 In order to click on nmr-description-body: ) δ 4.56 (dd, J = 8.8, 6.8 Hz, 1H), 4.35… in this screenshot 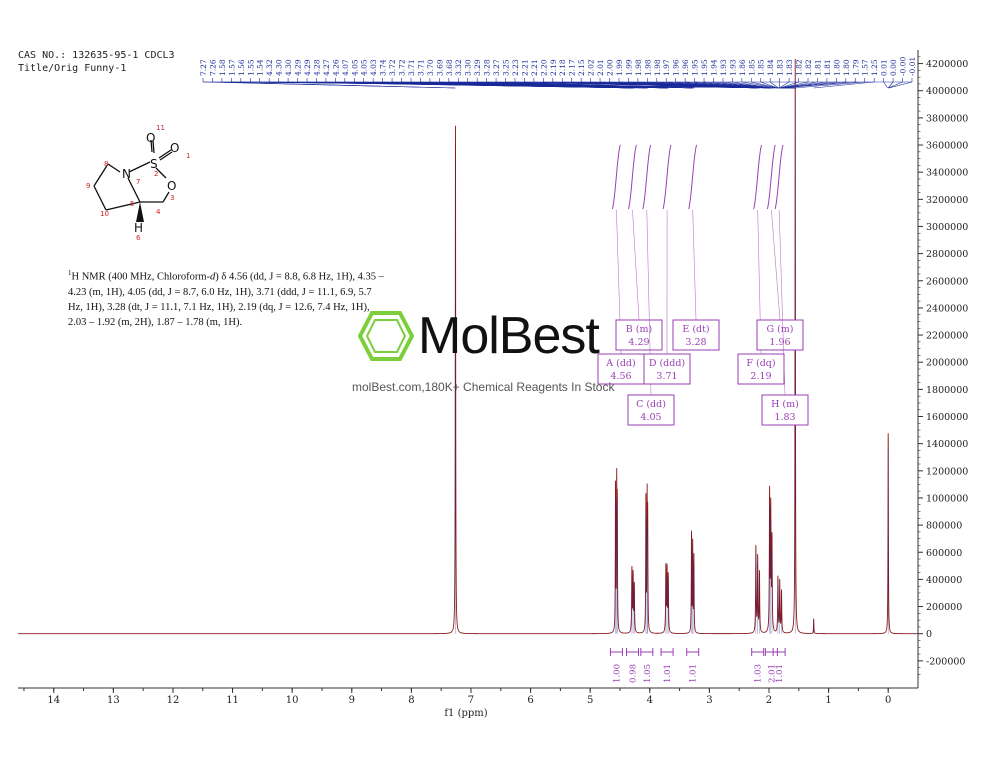, I will do `click(226, 299)`.